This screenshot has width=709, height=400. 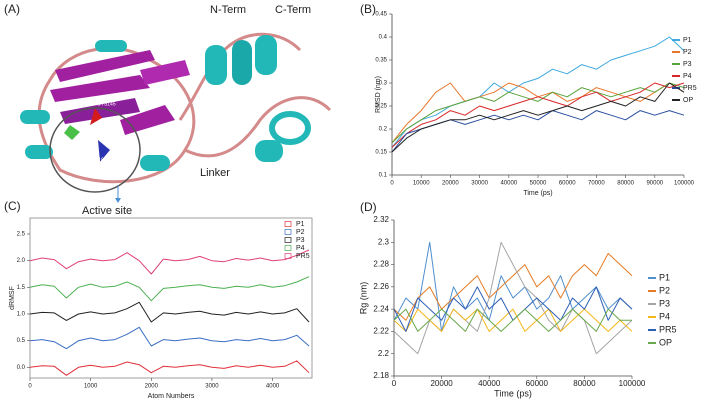 I want to click on y-tick-label: 0.15, so click(x=381, y=153).